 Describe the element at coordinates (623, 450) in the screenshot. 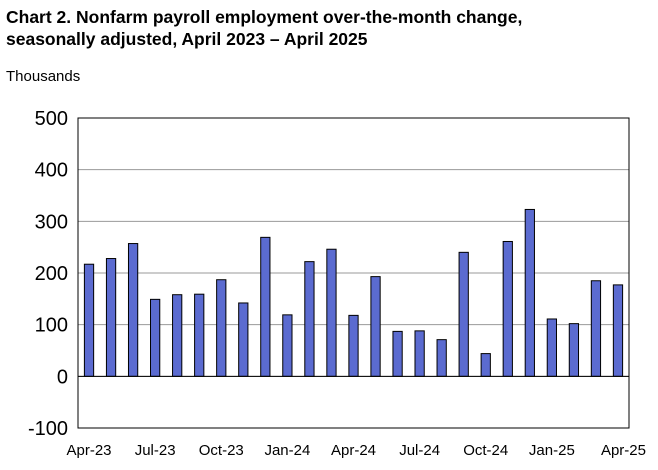

I see `x-tick-label: Apr-25` at that location.